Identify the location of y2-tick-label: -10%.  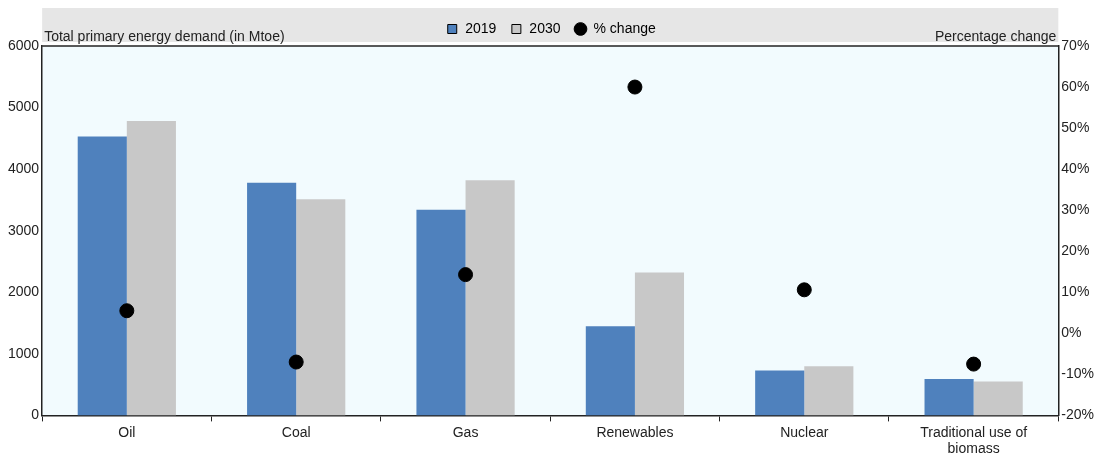
(1077, 373).